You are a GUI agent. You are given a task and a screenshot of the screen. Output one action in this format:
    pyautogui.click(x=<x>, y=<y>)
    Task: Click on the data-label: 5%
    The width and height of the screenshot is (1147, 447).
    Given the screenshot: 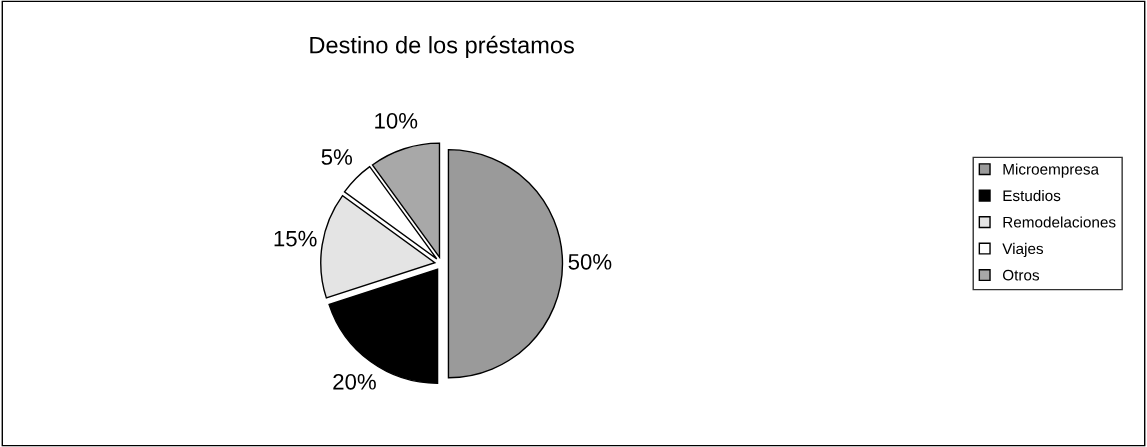 What is the action you would take?
    pyautogui.click(x=337, y=157)
    